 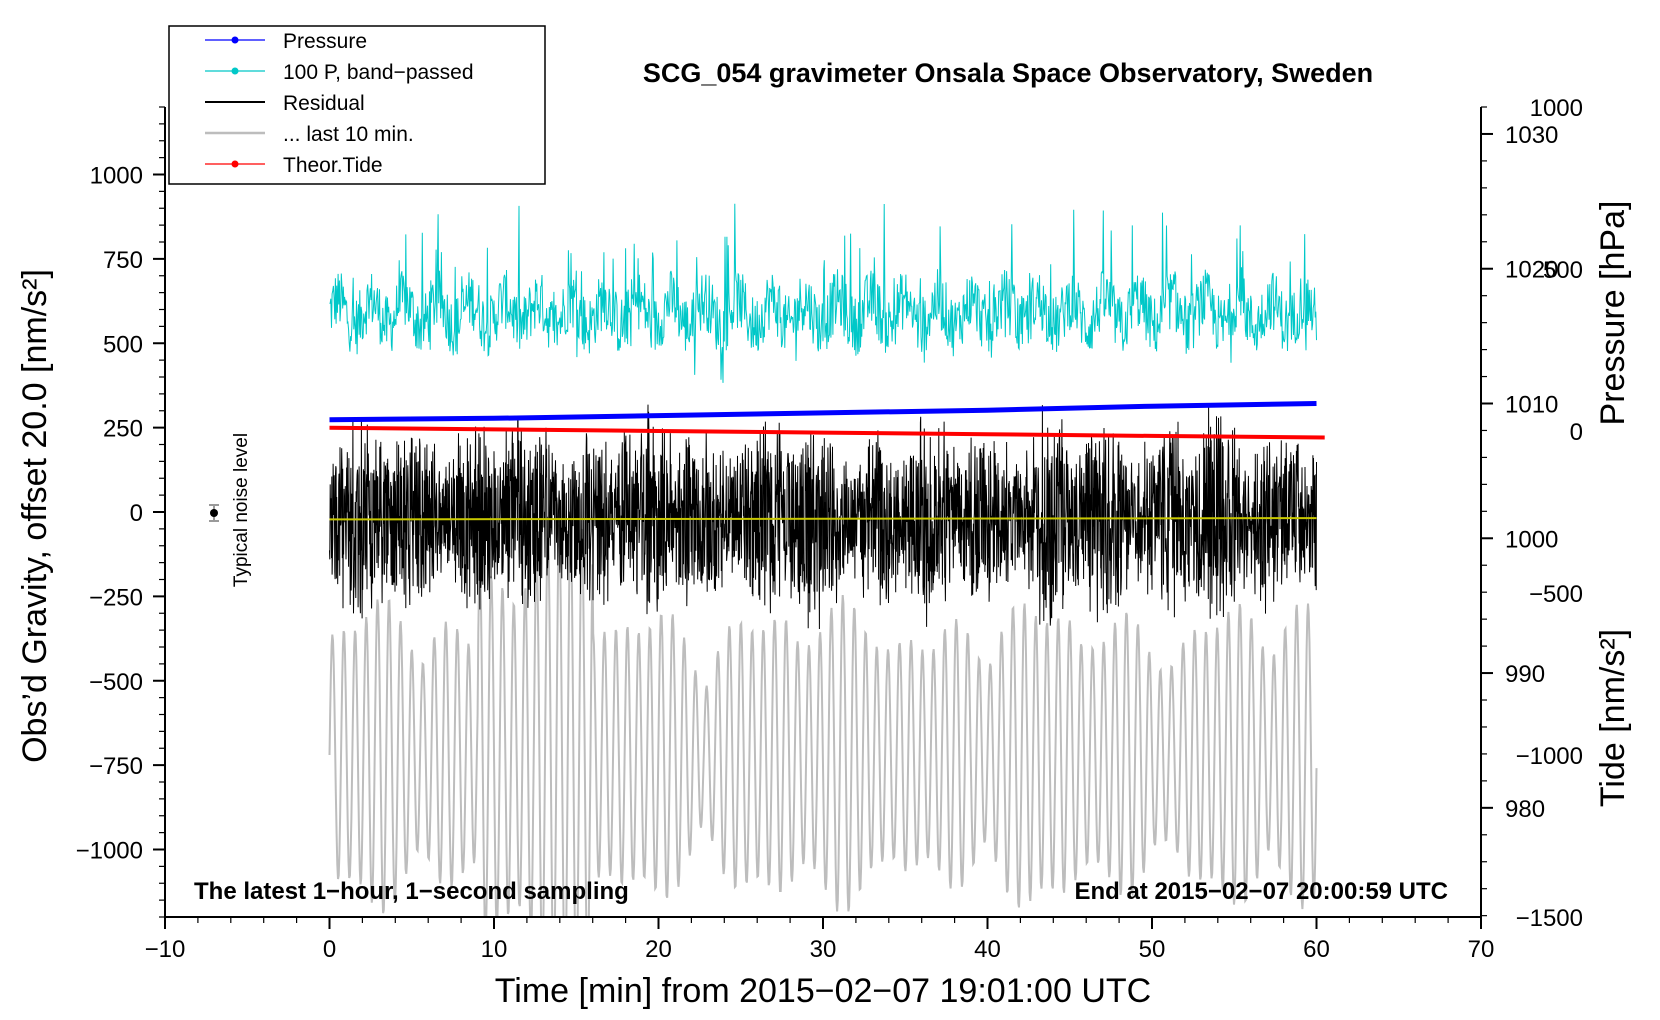 I want to click on legend-item-tide: Theor.Tide, so click(x=294, y=165).